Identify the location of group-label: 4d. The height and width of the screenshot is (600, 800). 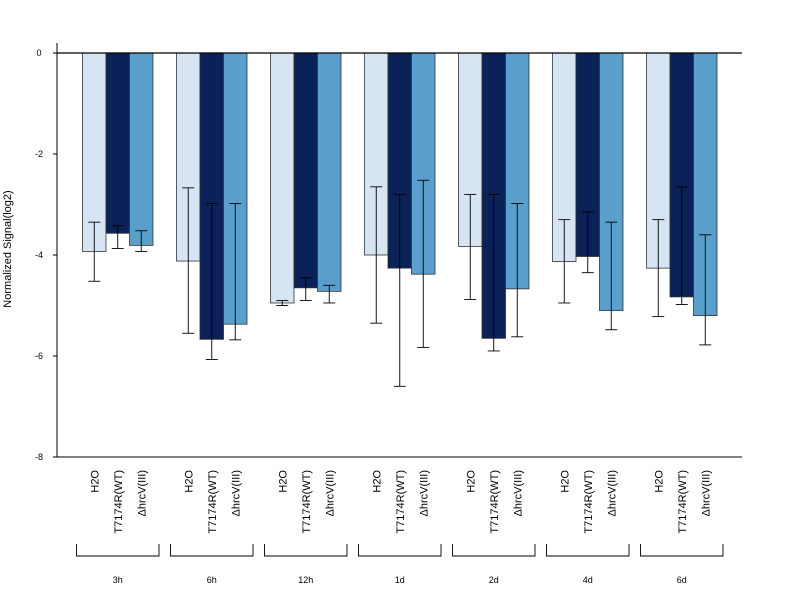
(588, 580).